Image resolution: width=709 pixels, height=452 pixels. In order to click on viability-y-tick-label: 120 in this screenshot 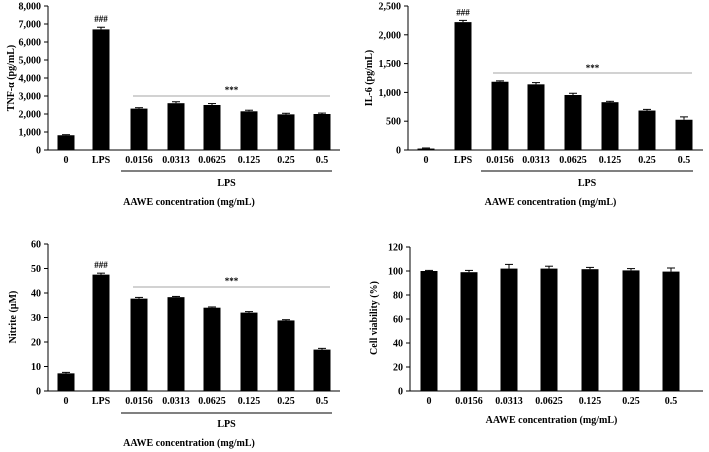, I will do `click(395, 248)`.